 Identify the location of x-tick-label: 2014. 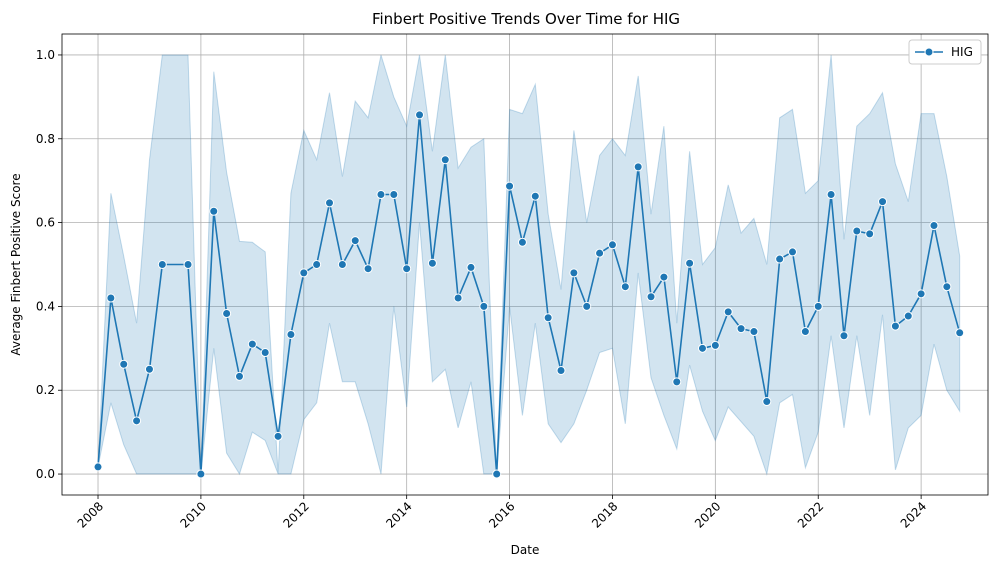
(398, 514).